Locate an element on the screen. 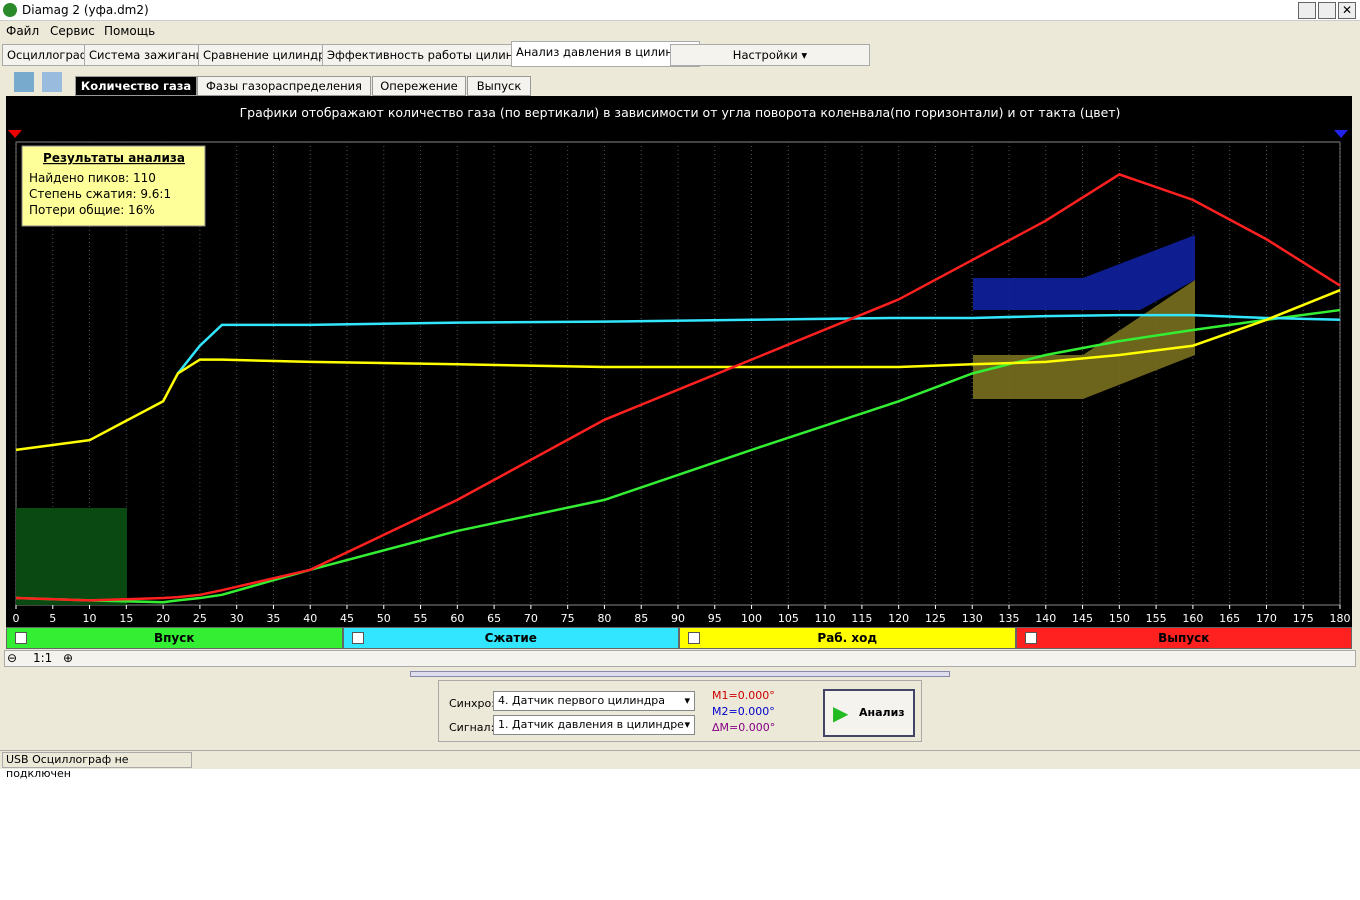 The height and width of the screenshot is (900, 1360). legend-label: Впуск is located at coordinates (174, 638).